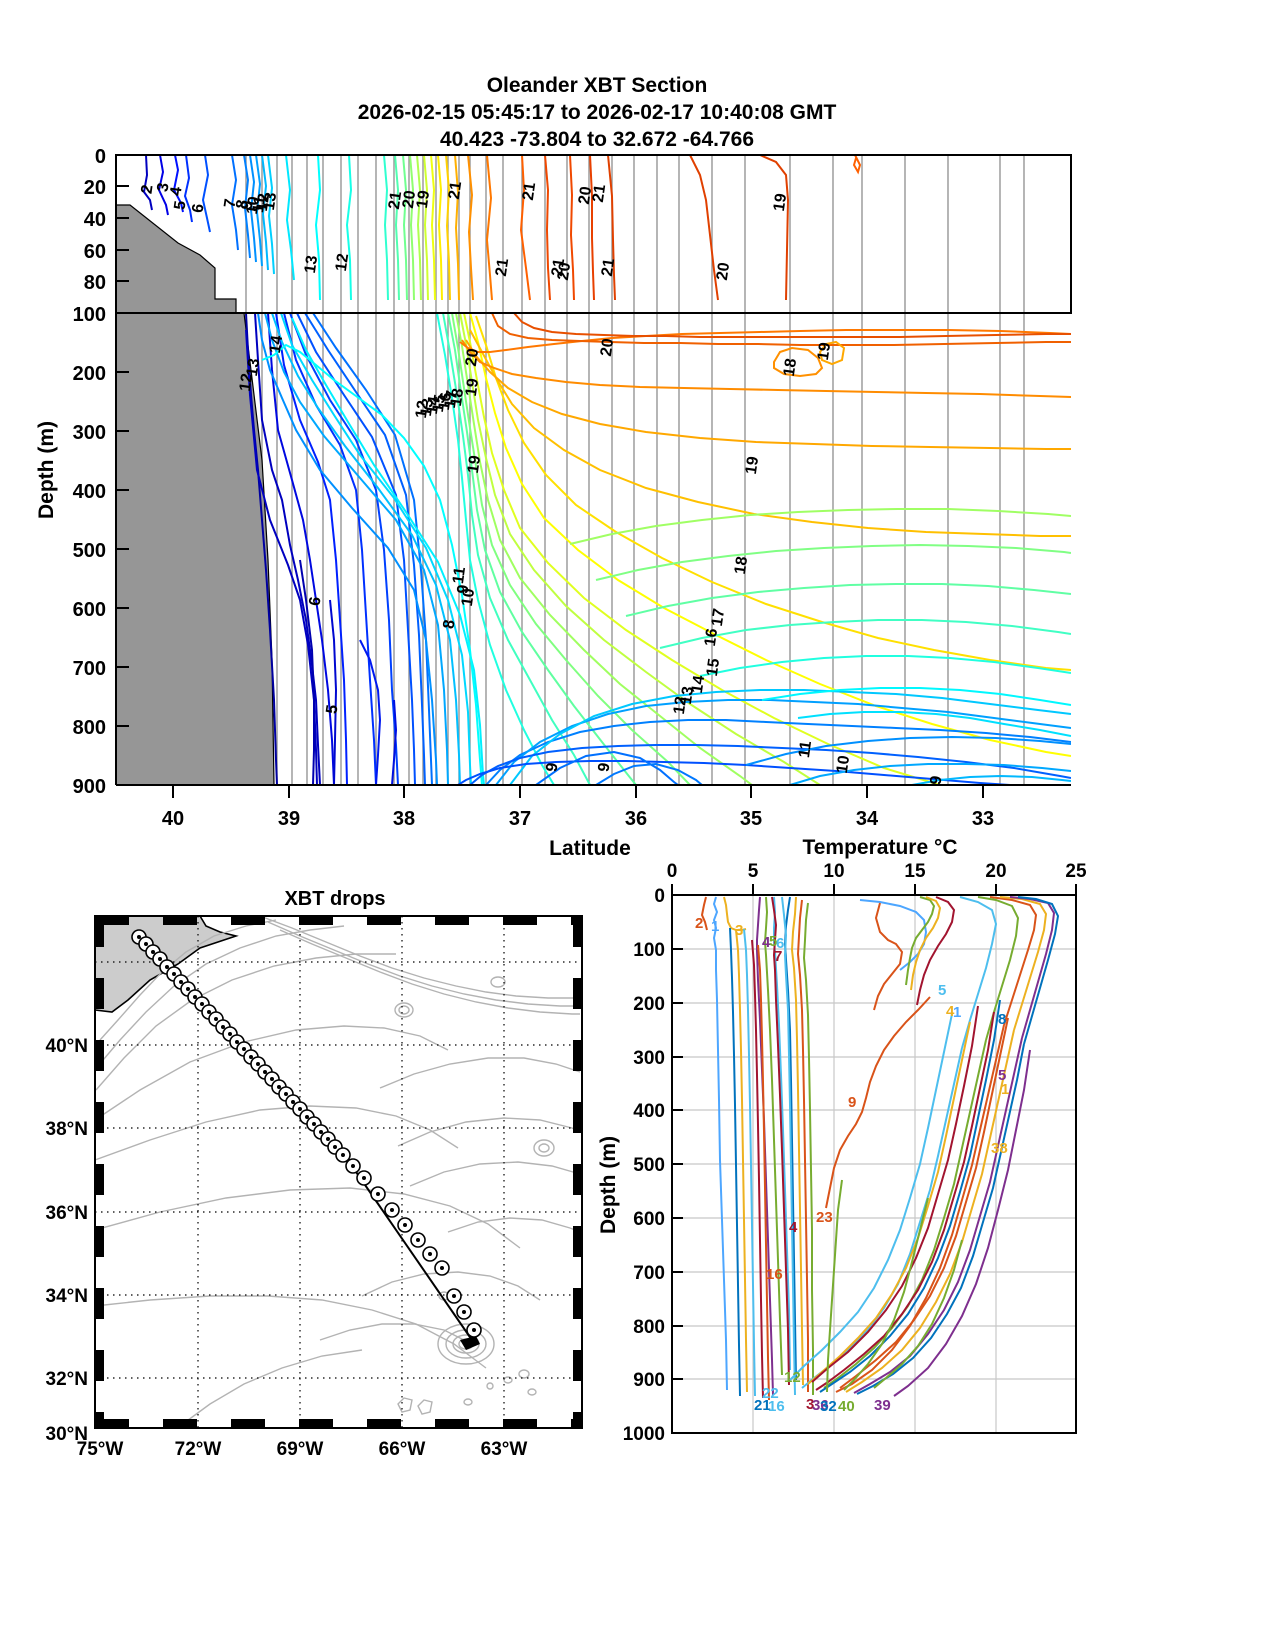 The image size is (1275, 1650). Describe the element at coordinates (259, 204) in the screenshot. I see `contour-label: 11` at that location.